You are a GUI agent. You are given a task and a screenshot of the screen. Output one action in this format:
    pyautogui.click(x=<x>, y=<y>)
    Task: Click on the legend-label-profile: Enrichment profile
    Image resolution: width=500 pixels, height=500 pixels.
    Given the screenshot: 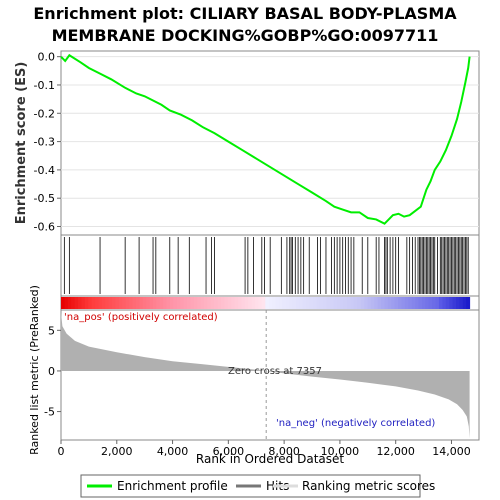 What is the action you would take?
    pyautogui.click(x=172, y=486)
    